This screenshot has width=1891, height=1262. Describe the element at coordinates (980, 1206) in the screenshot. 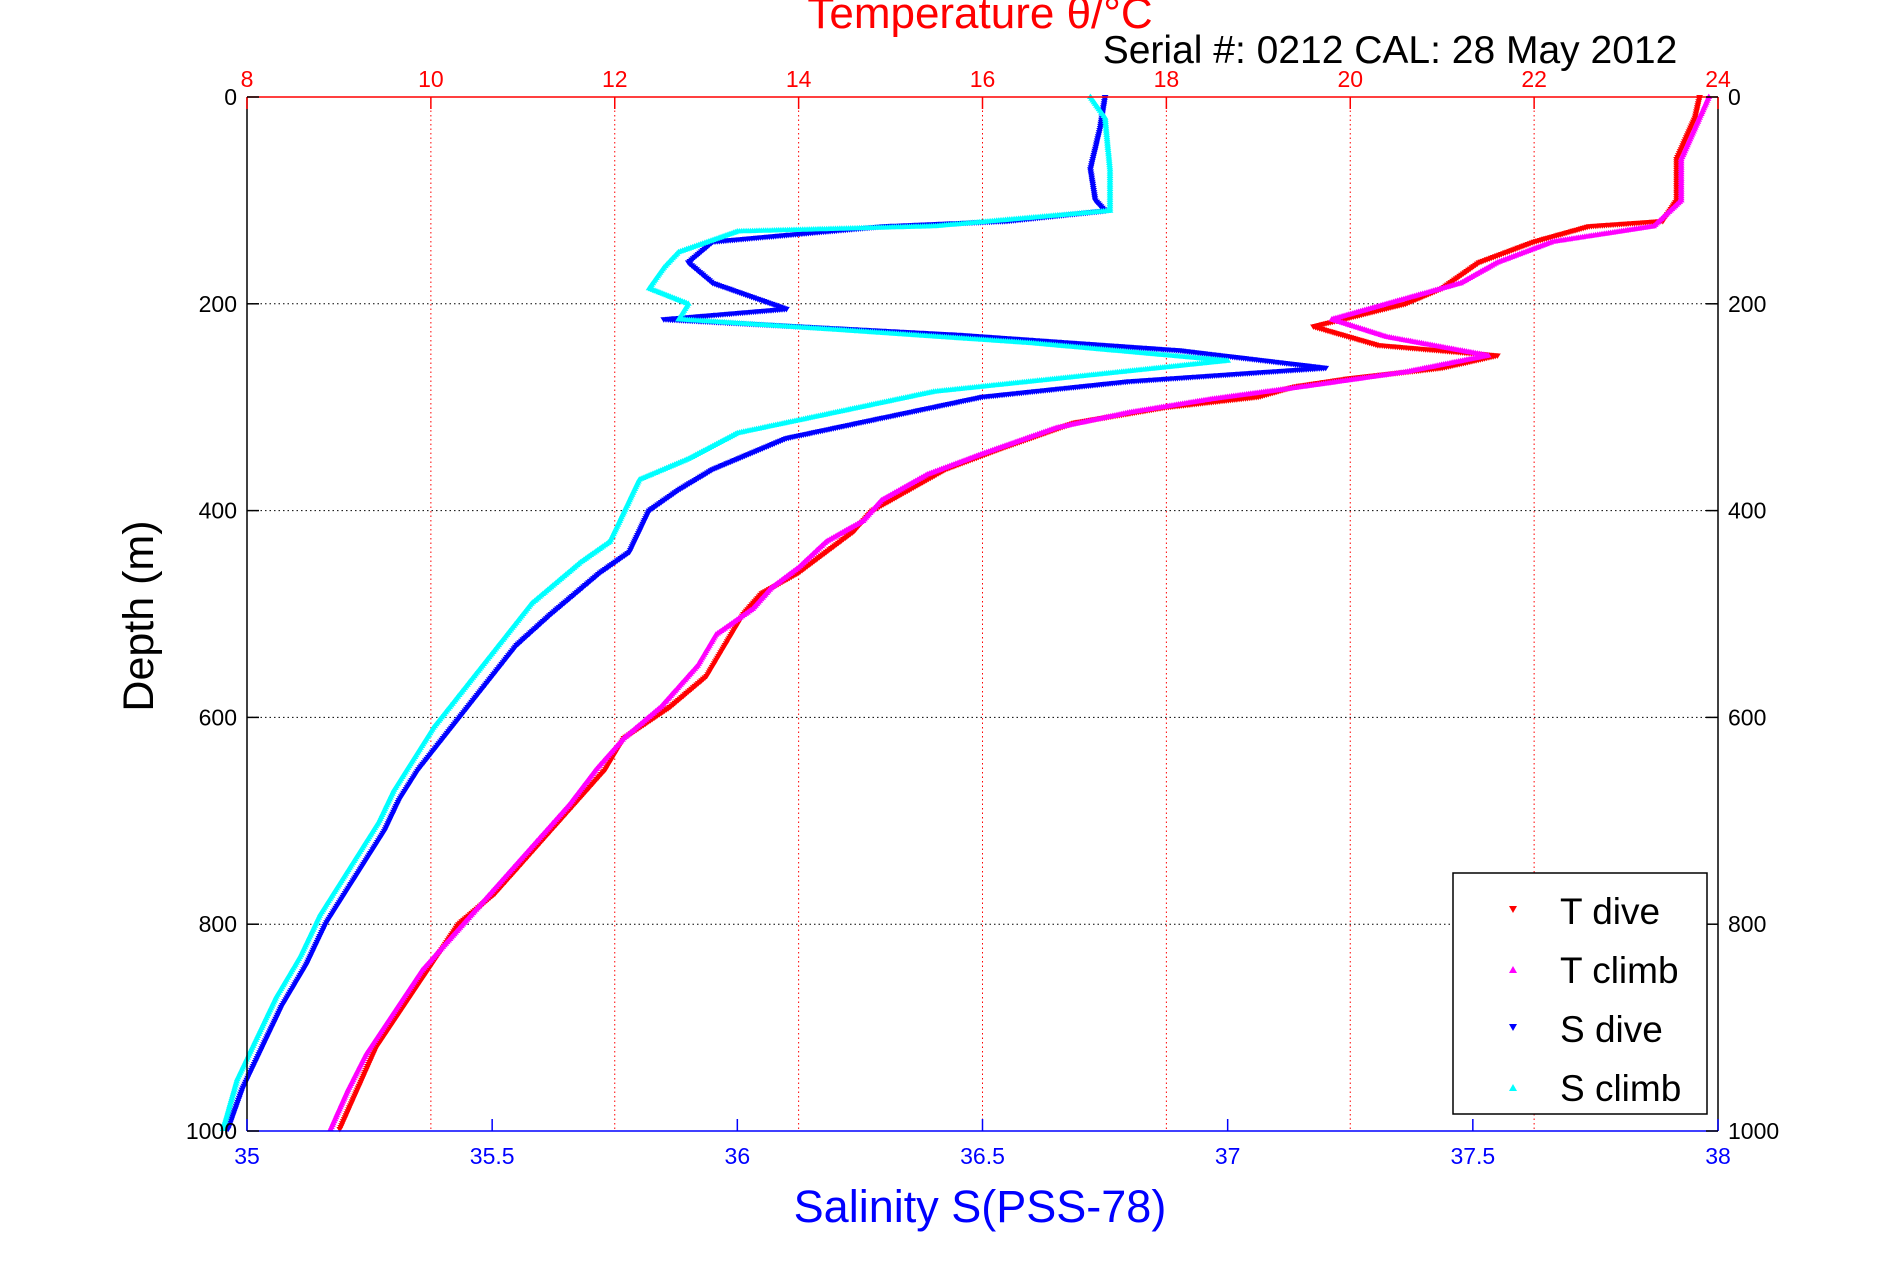

I see `x-axis-label: Salinity S(PSS-78)` at that location.